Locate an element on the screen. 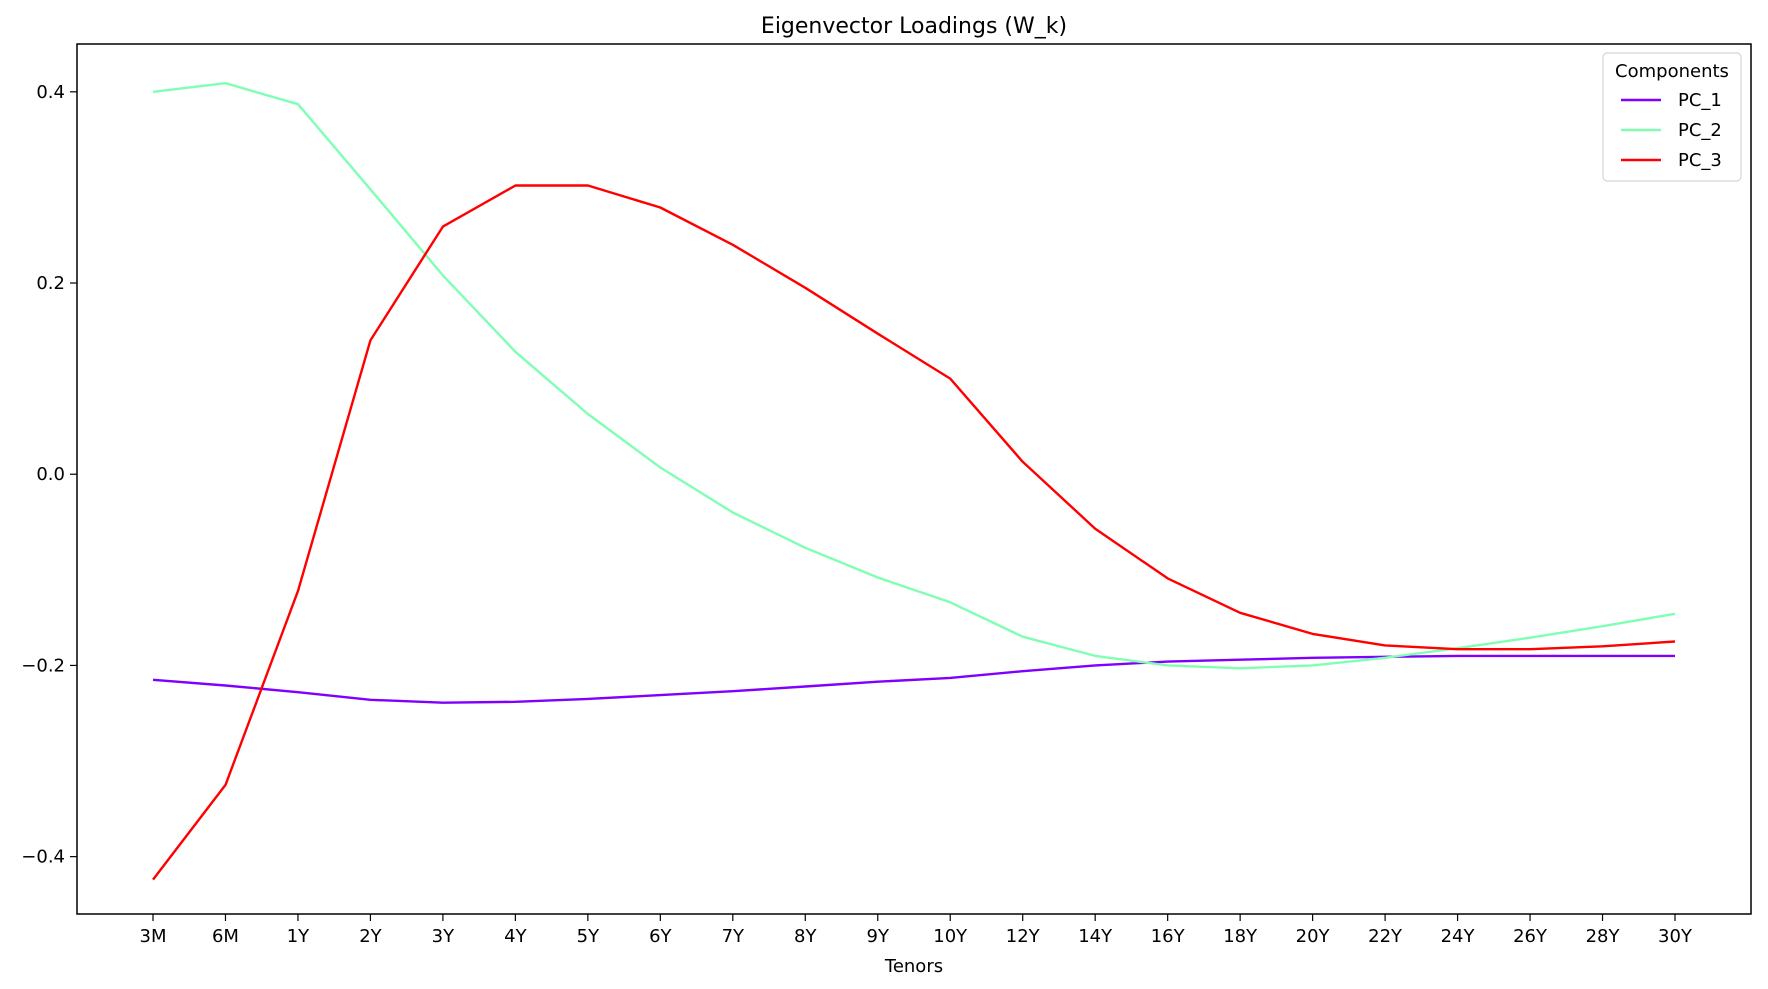  x-tick-label: 4Y is located at coordinates (515, 936).